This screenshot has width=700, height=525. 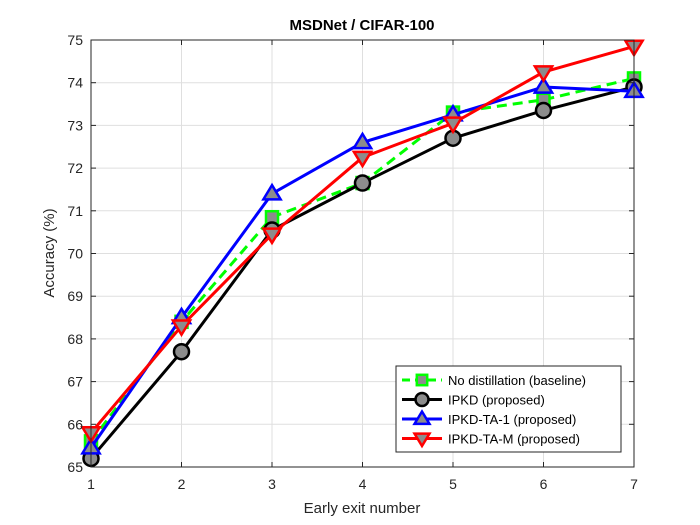 I want to click on x-tick-label: 2, so click(x=182, y=484).